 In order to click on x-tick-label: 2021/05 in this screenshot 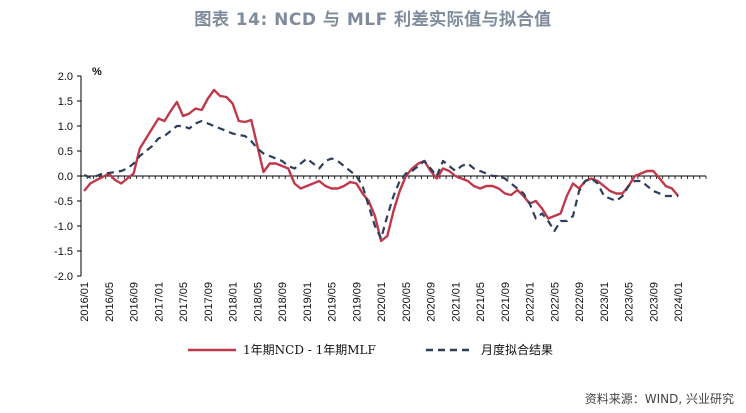, I will do `click(481, 302)`.